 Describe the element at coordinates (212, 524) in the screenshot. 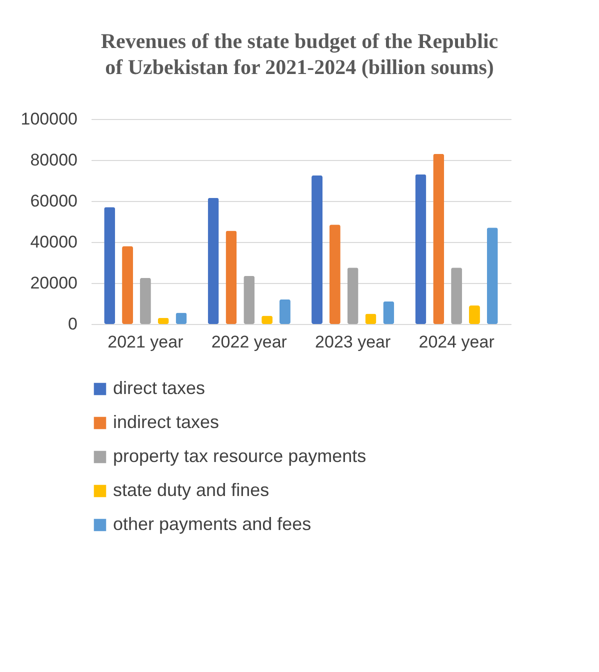

I see `legend-label: other payments and fees` at that location.